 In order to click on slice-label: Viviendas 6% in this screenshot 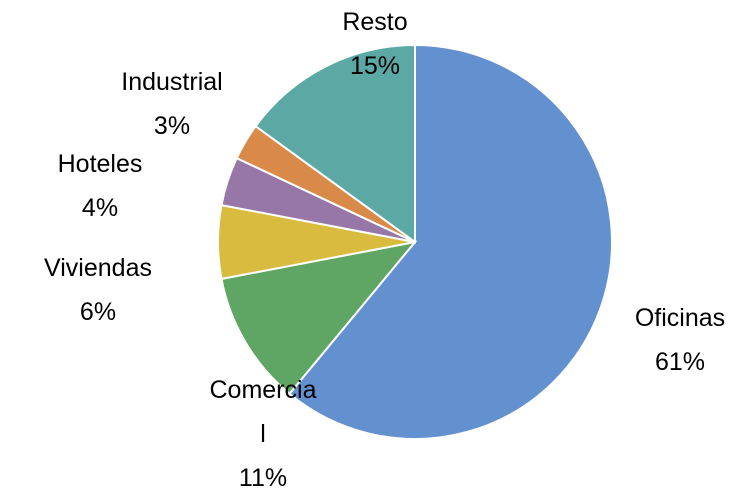, I will do `click(98, 290)`.